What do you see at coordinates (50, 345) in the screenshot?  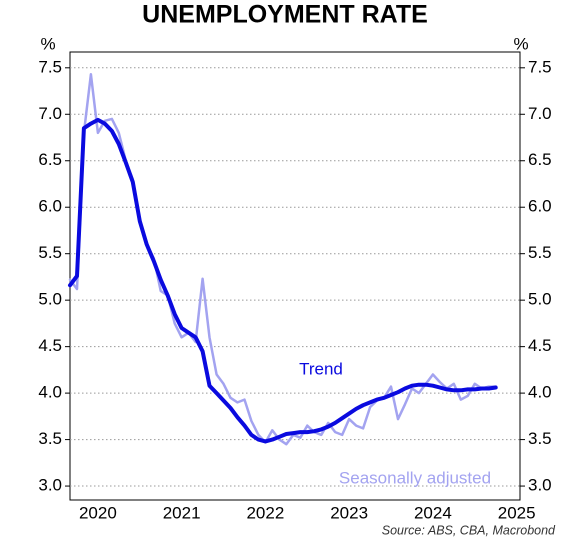 I see `y-tick-label: 4.5` at bounding box center [50, 345].